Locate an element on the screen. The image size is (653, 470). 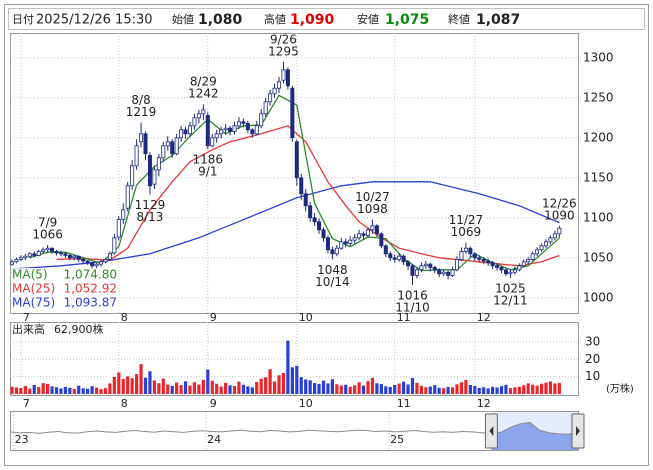
x-tick-label: 7 is located at coordinates (26, 317).